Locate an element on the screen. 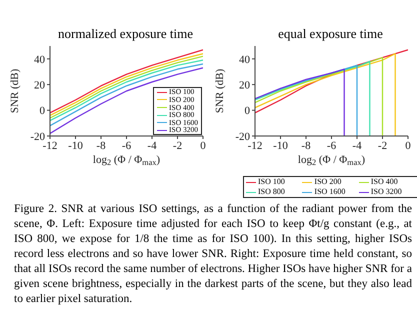 The width and height of the screenshot is (417, 329). line-series is located at coordinates (300, 102).